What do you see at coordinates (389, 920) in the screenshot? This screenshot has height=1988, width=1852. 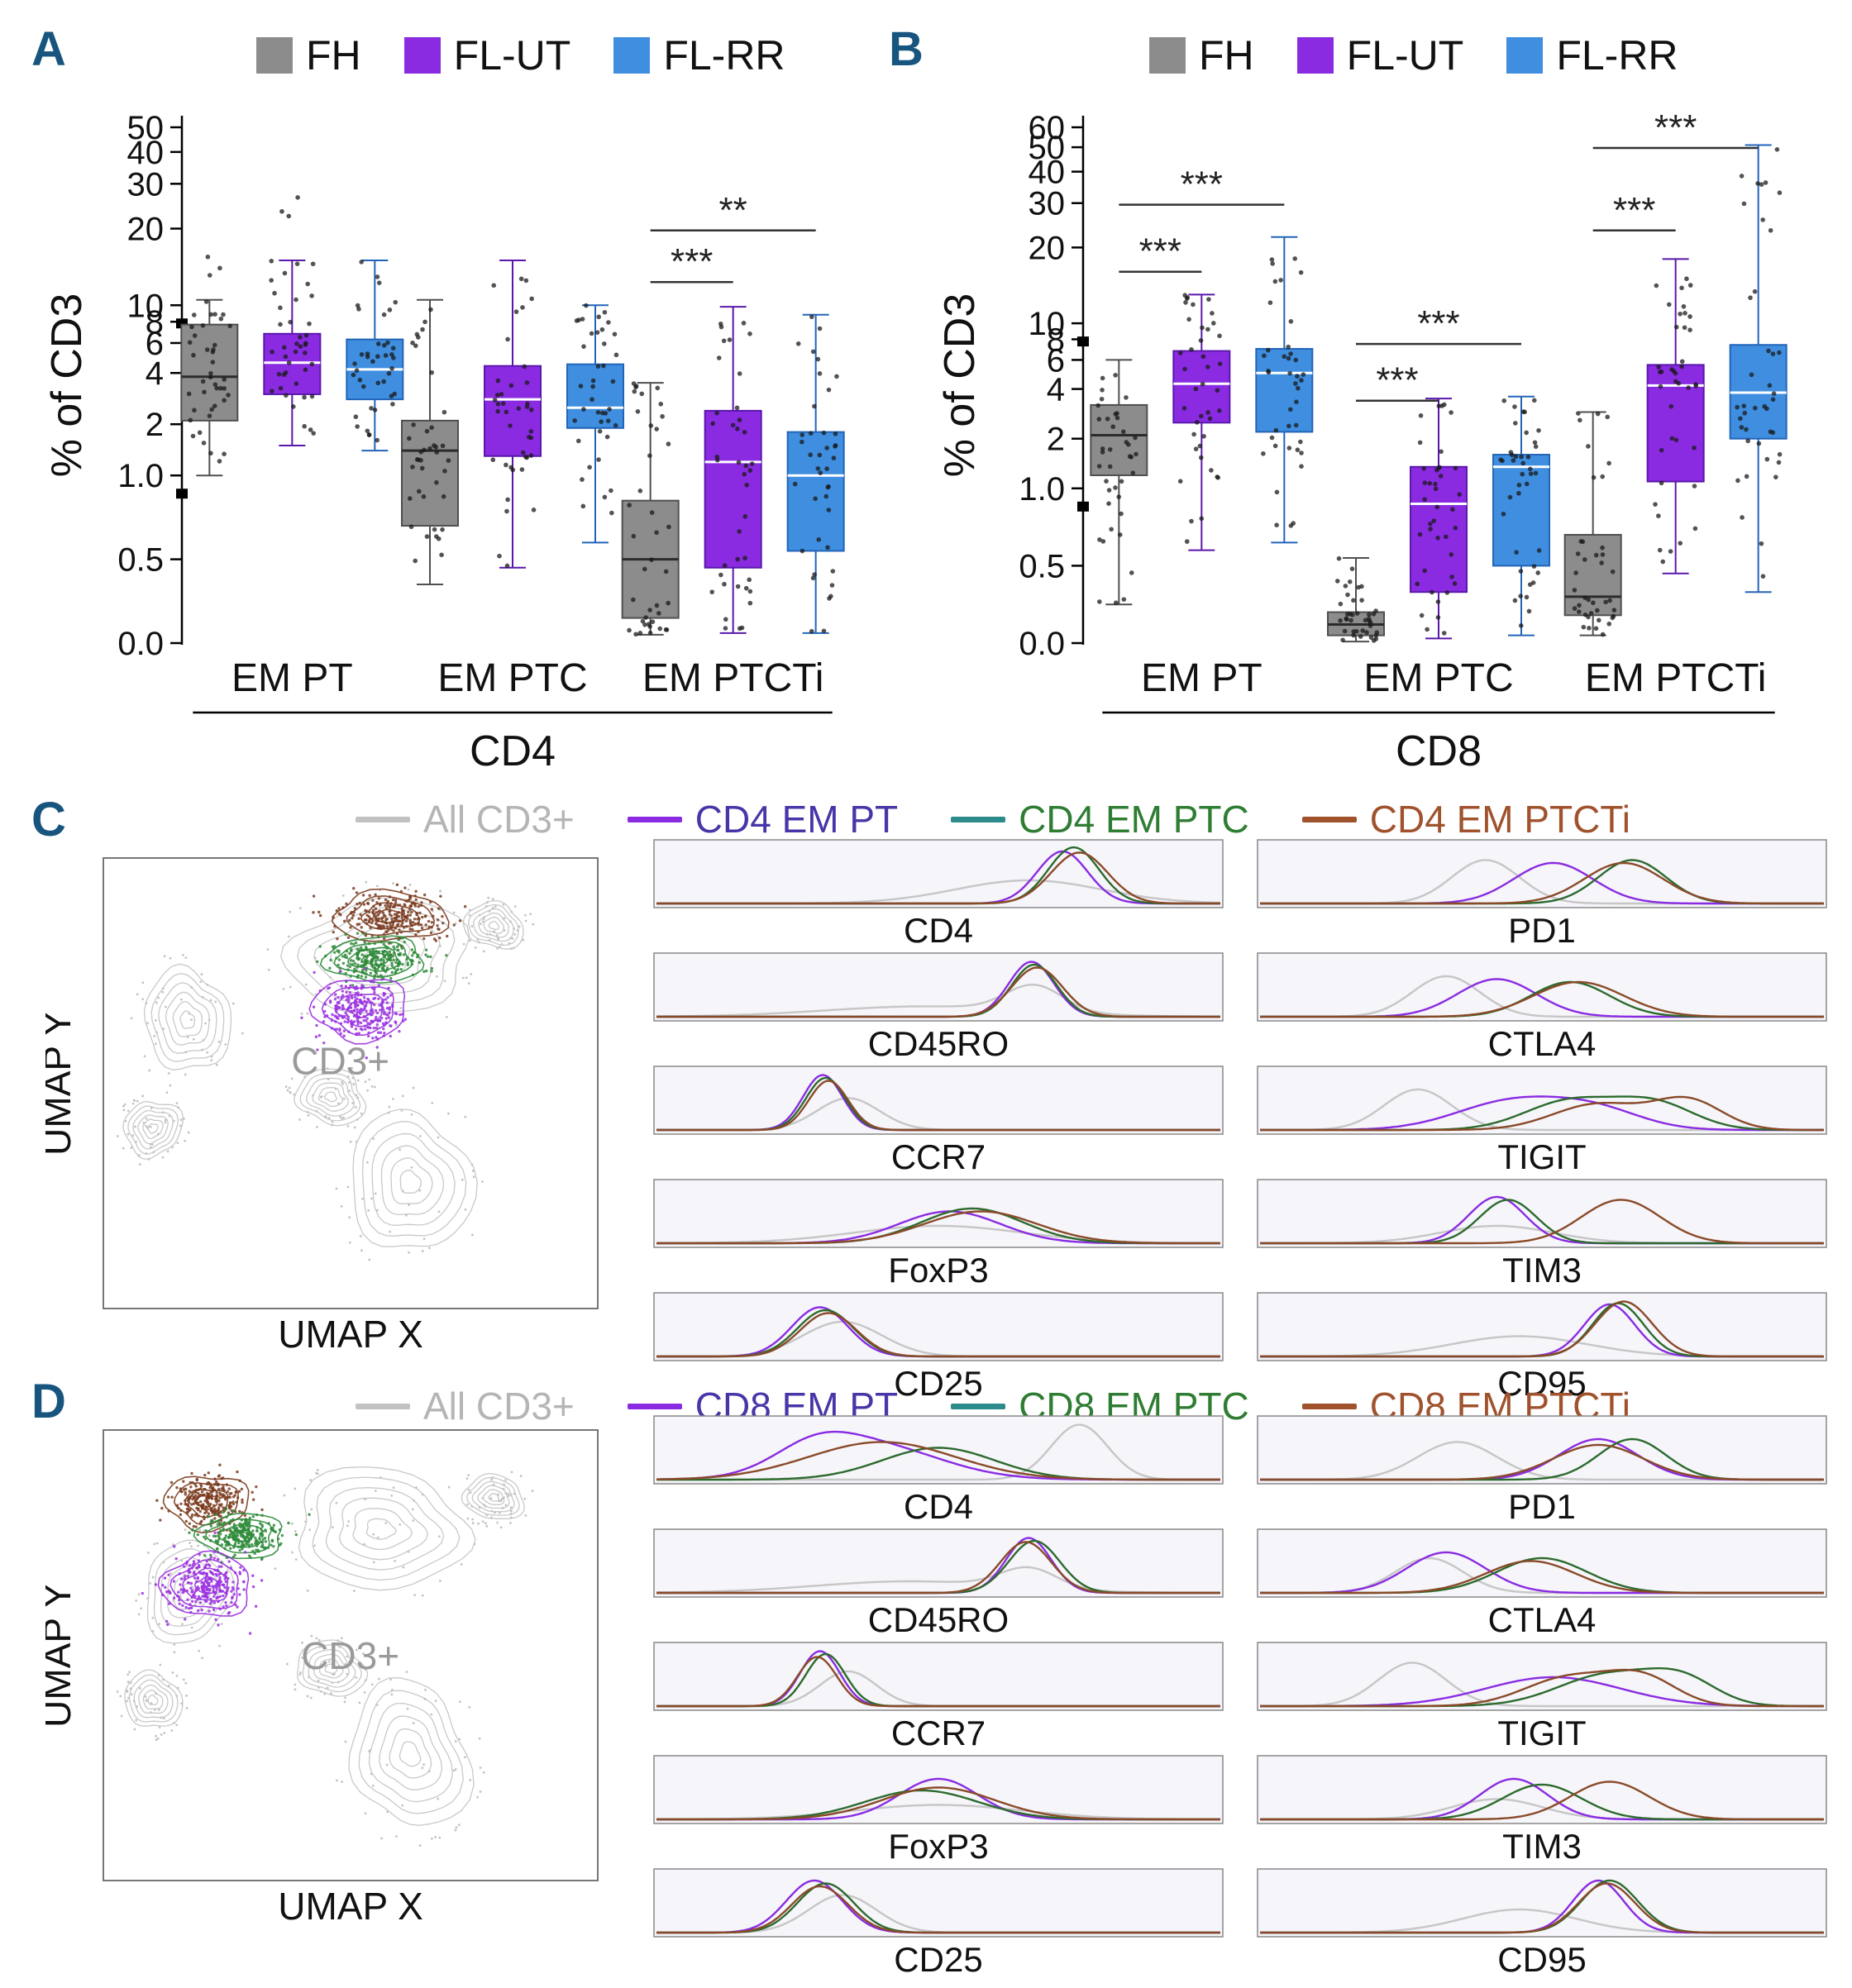 I see `umap-cluster-ptcti` at bounding box center [389, 920].